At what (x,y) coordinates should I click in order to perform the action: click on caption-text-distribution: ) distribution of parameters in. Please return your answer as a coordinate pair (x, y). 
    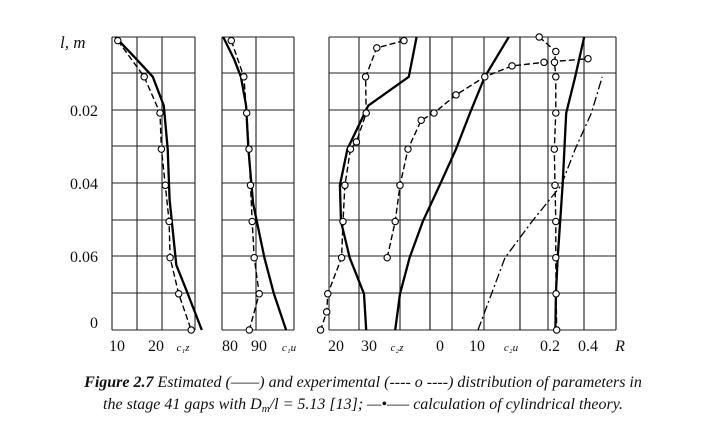
    Looking at the image, I should click on (545, 382).